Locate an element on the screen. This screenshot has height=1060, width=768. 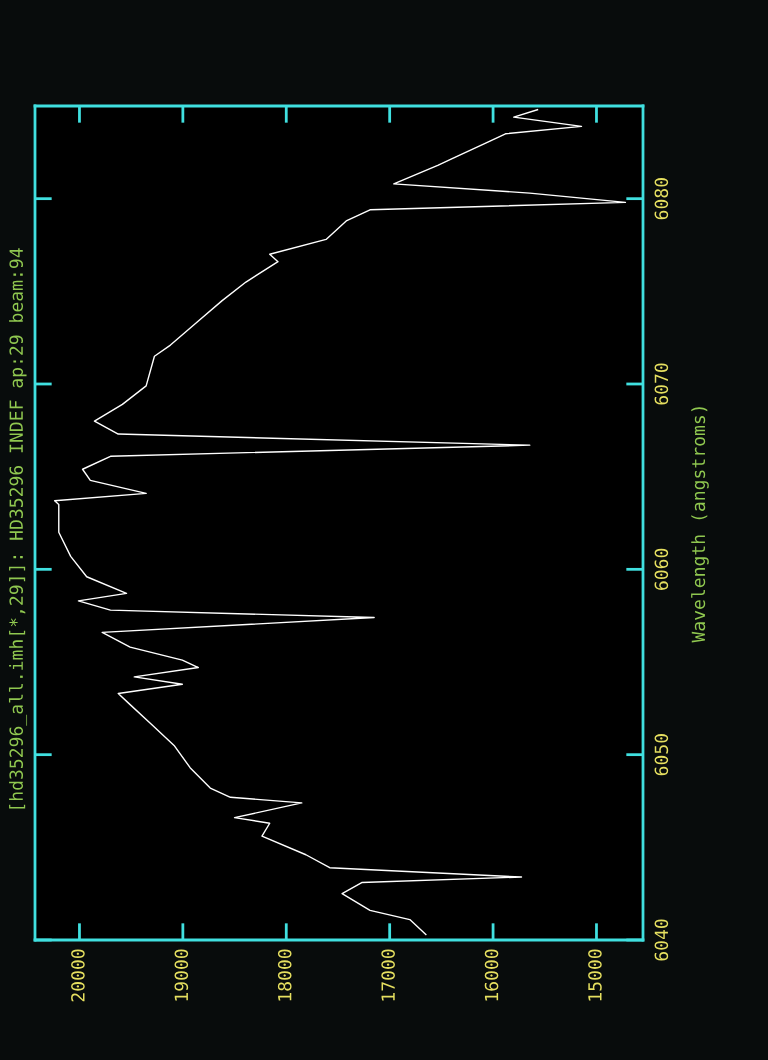
x-tick-label: 17000 is located at coordinates (388, 975).